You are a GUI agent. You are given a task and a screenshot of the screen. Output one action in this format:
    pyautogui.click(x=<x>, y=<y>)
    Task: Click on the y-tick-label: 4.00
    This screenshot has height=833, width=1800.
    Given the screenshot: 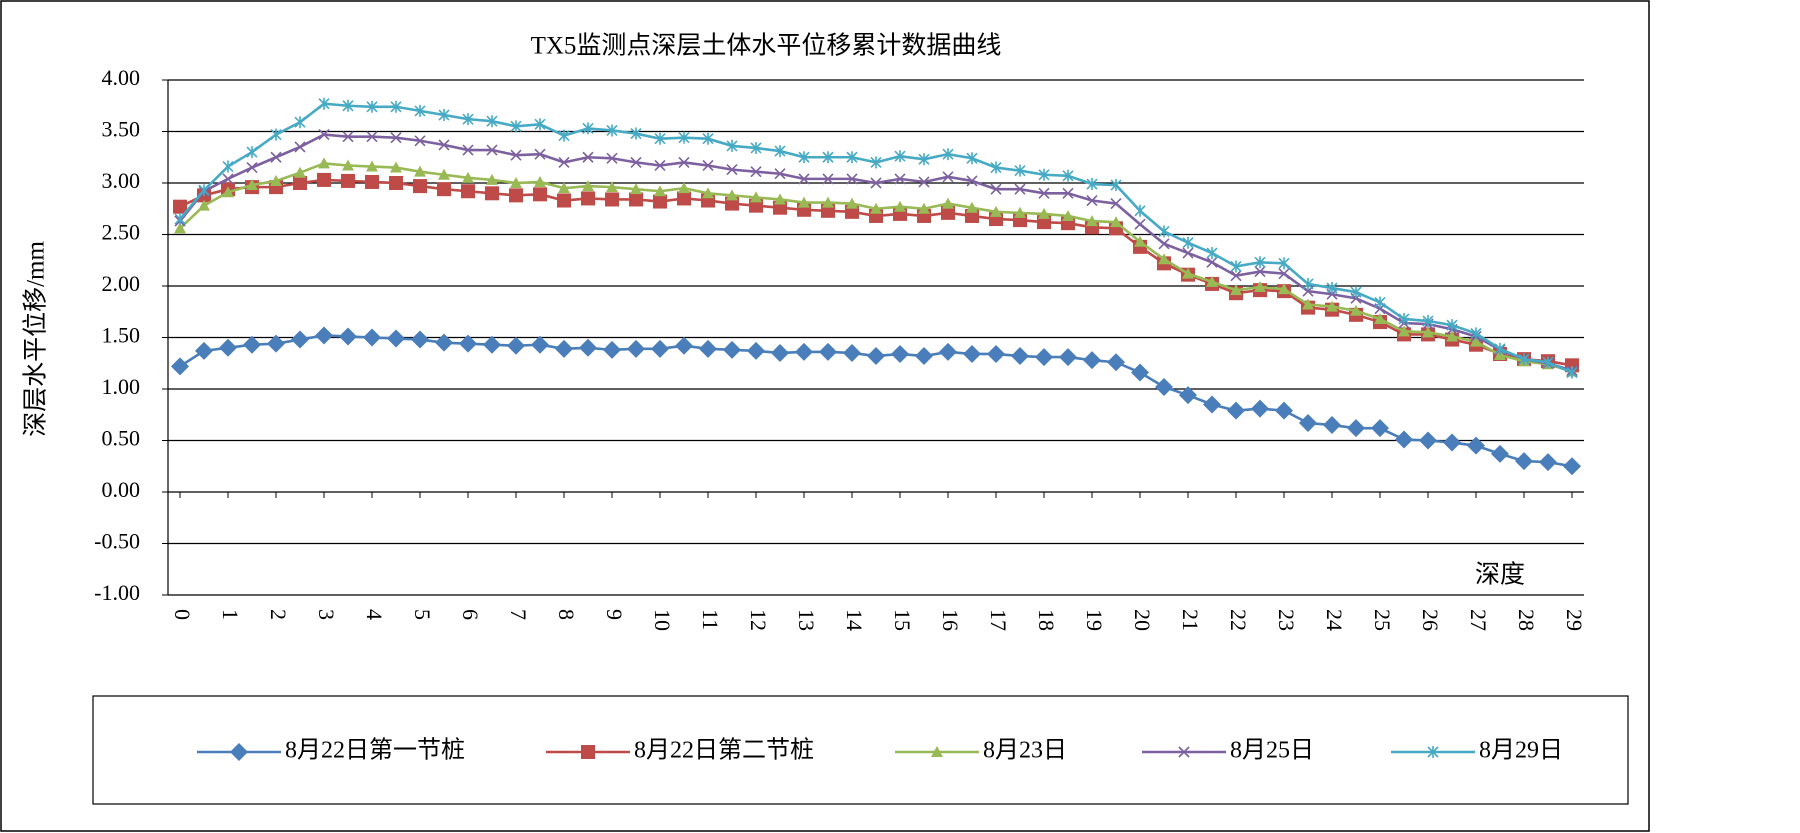 What is the action you would take?
    pyautogui.click(x=121, y=77)
    